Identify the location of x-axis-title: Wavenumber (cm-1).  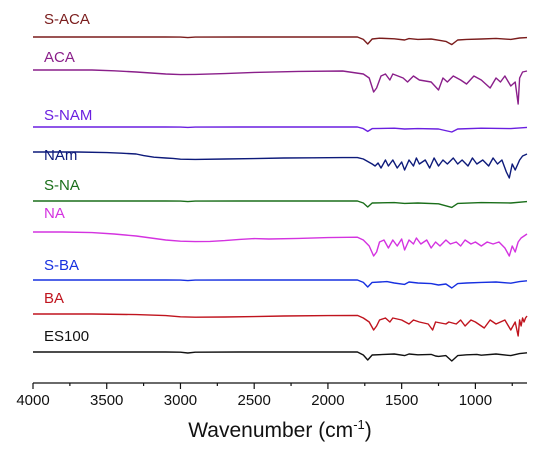
(280, 429).